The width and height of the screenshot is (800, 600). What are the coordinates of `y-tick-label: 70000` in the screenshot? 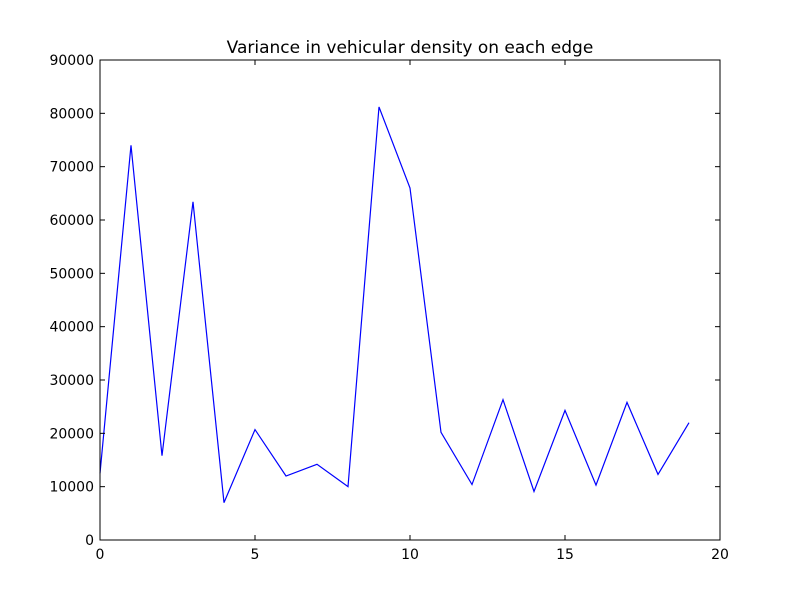 It's located at (71, 168).